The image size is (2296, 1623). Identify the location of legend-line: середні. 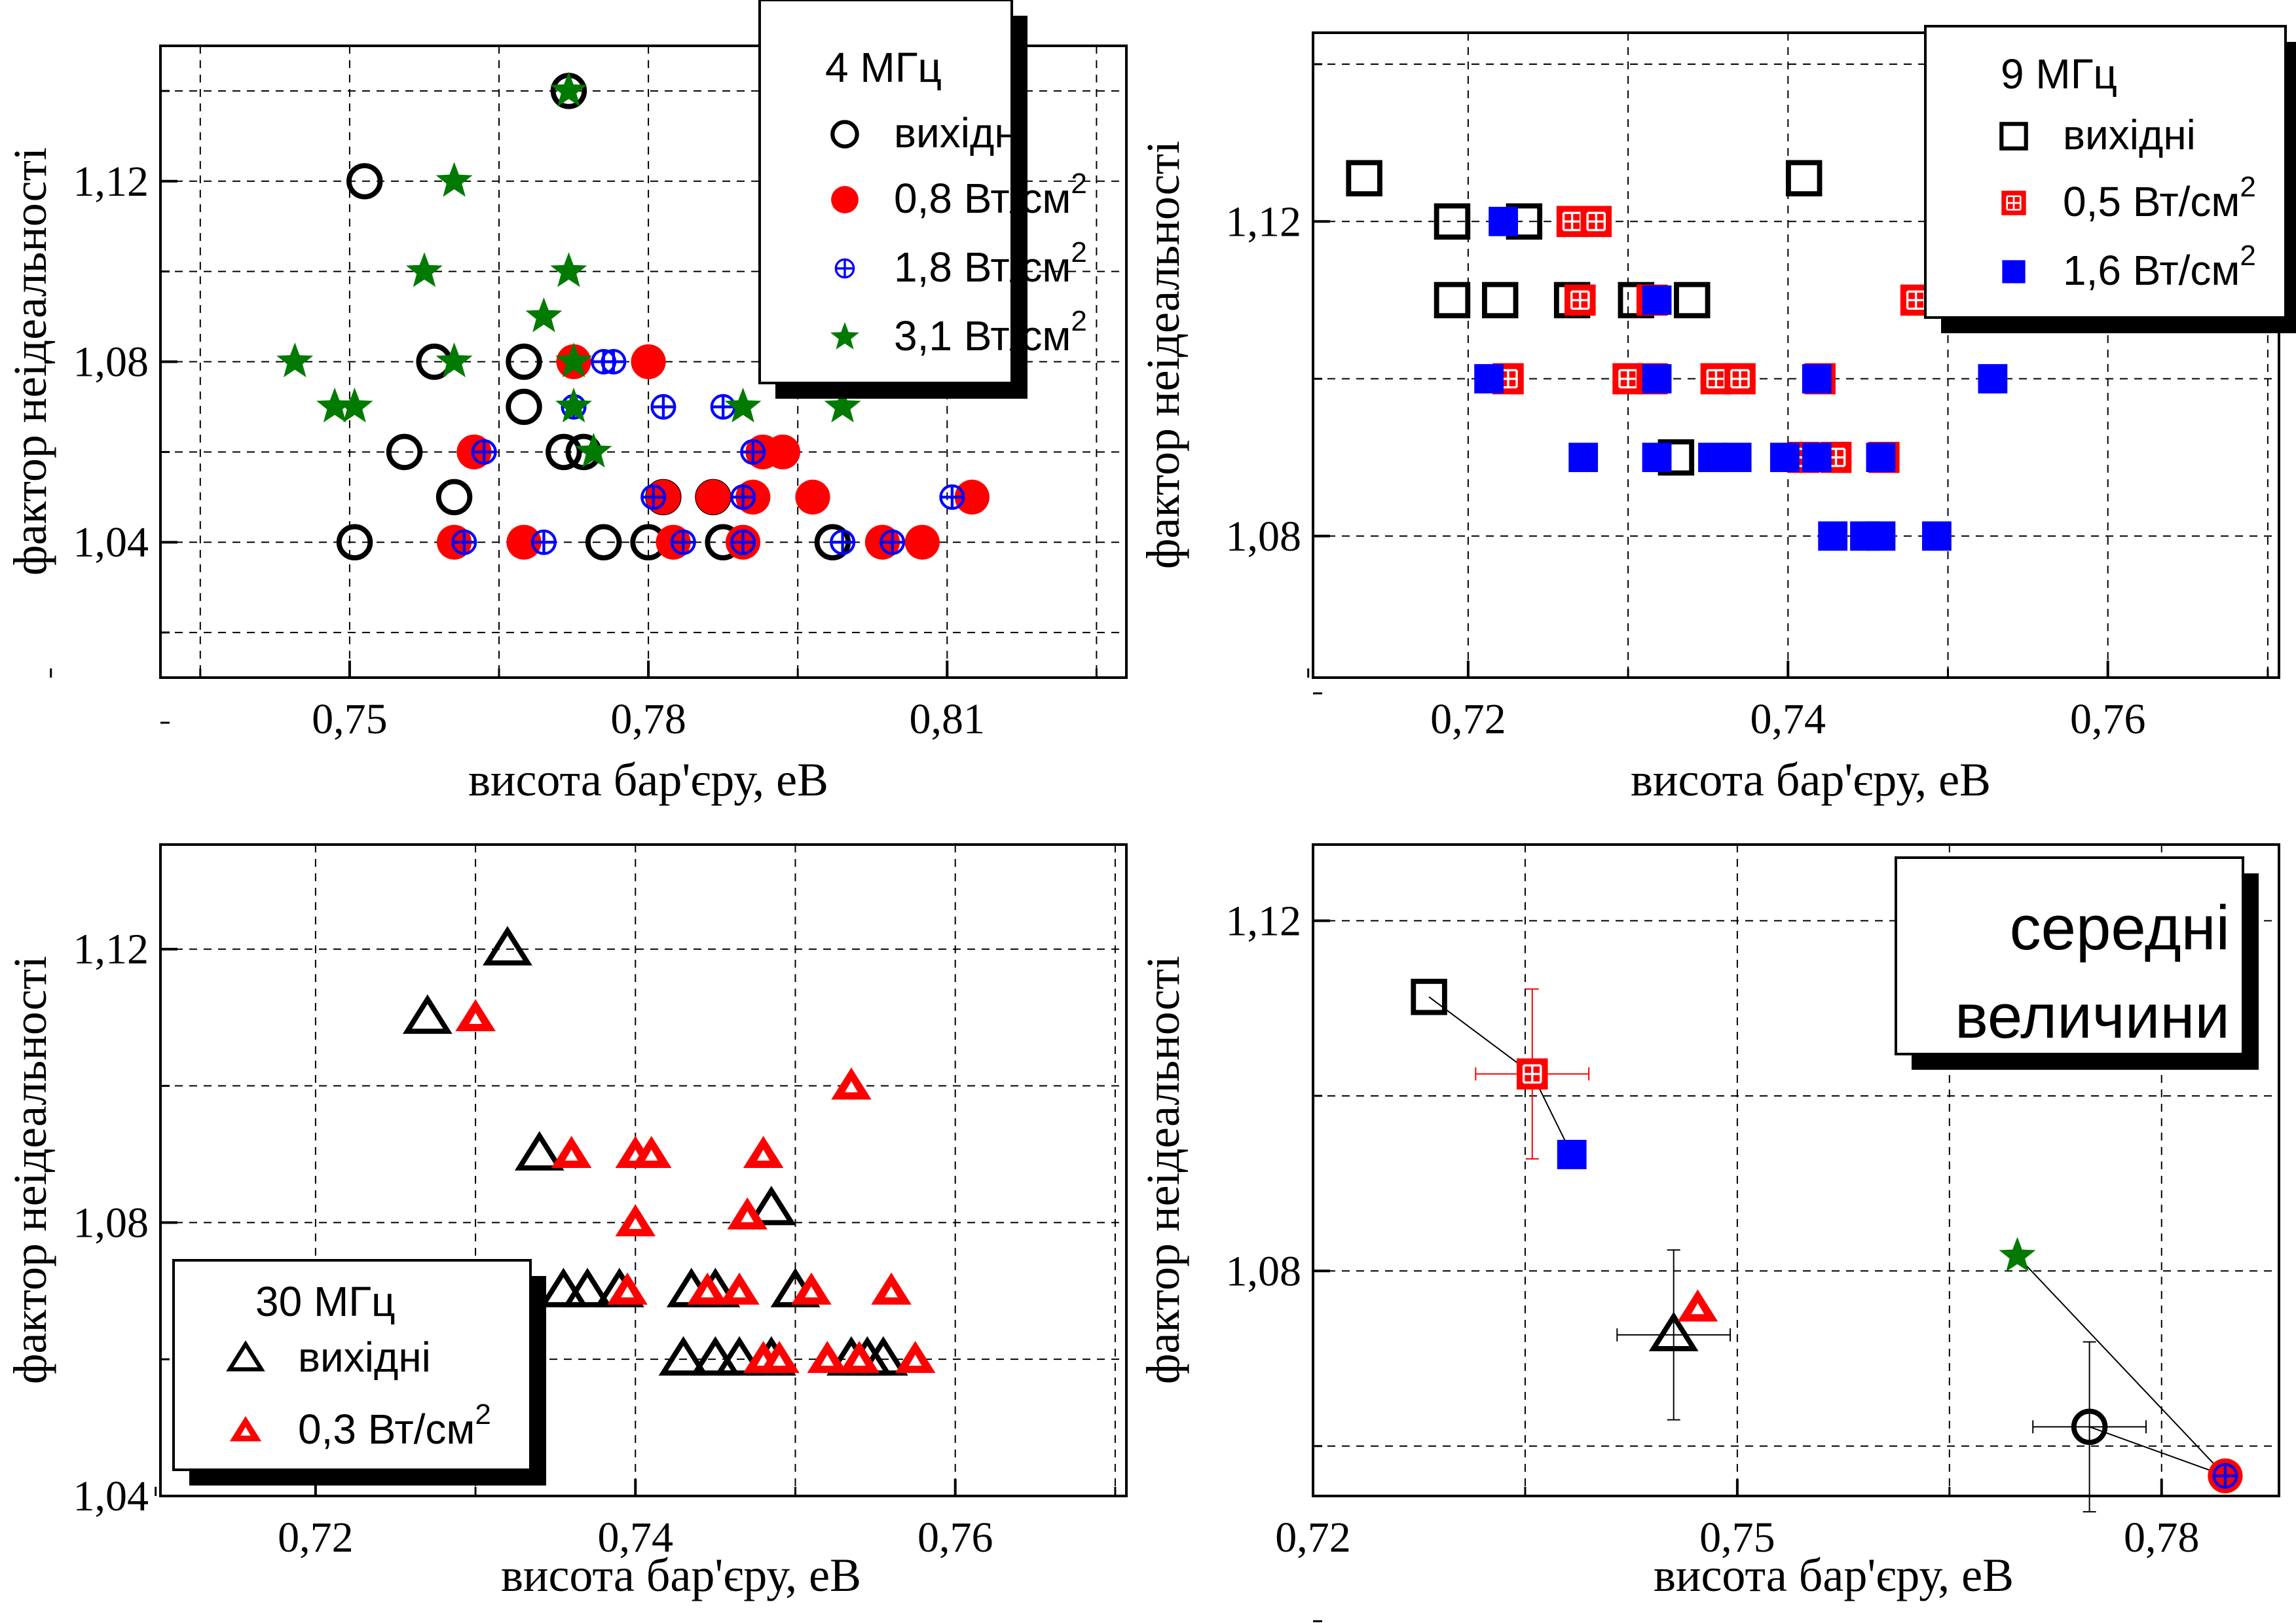
(2120, 928).